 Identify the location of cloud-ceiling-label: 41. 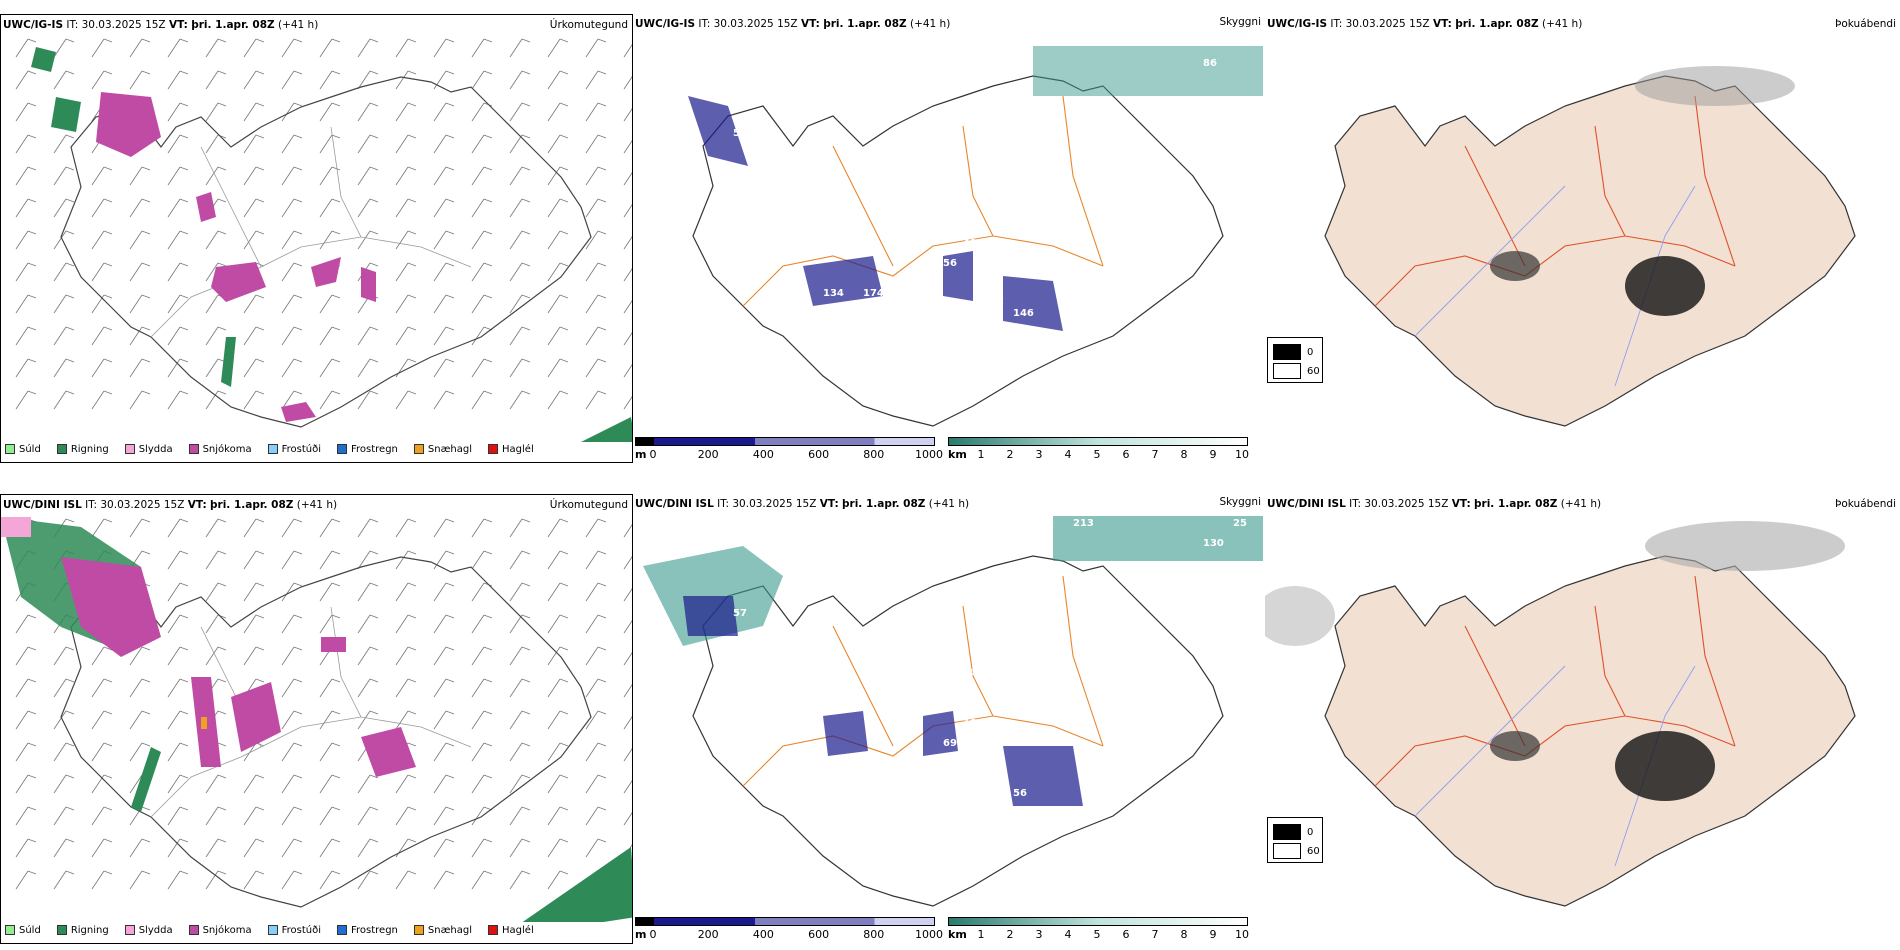
(970, 243).